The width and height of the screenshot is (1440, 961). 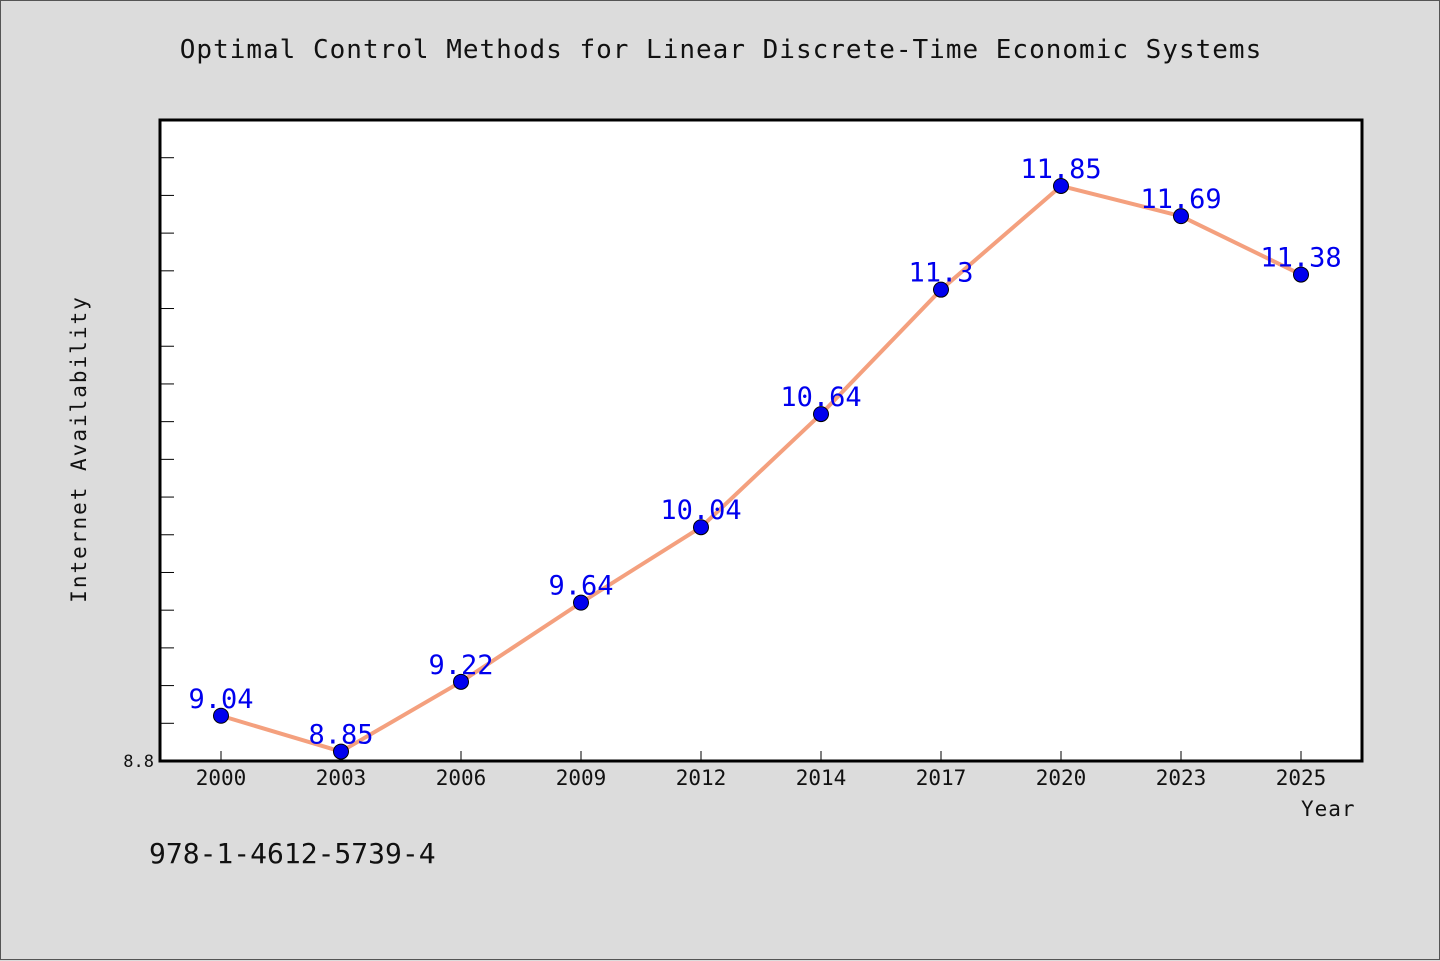 What do you see at coordinates (1328, 809) in the screenshot?
I see `x-axis-label: Year` at bounding box center [1328, 809].